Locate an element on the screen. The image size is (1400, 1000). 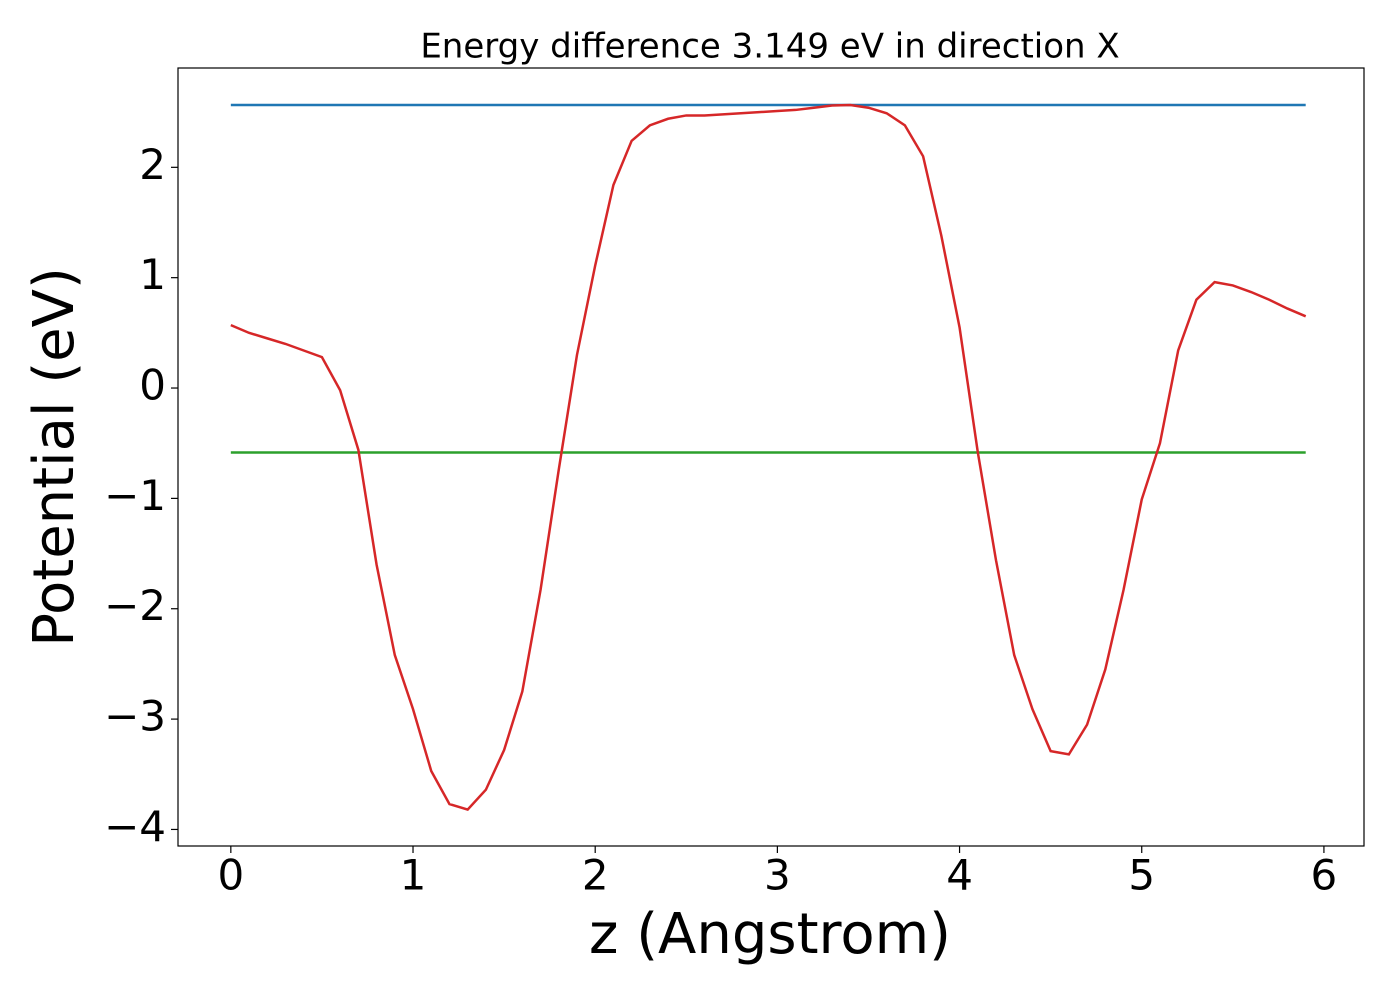
x-tick-label: 4 is located at coordinates (959, 875).